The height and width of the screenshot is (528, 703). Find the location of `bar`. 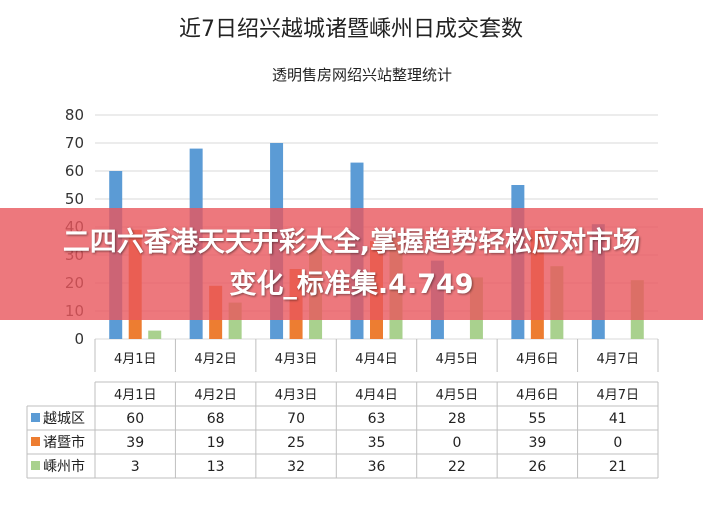

bar is located at coordinates (155, 334).